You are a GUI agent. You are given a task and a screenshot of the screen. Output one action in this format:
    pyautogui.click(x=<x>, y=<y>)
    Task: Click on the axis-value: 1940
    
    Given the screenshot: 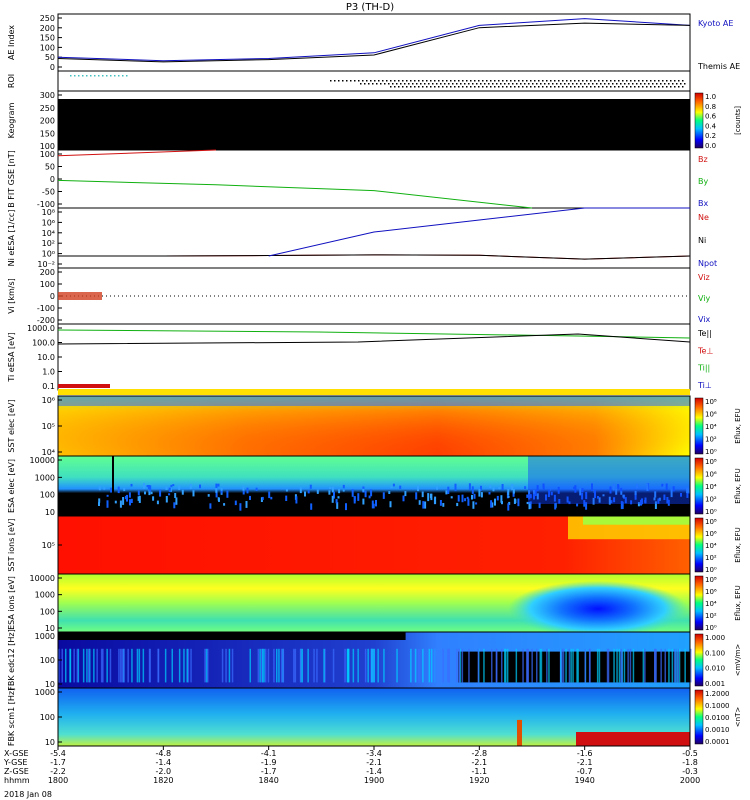 What is the action you would take?
    pyautogui.click(x=584, y=780)
    